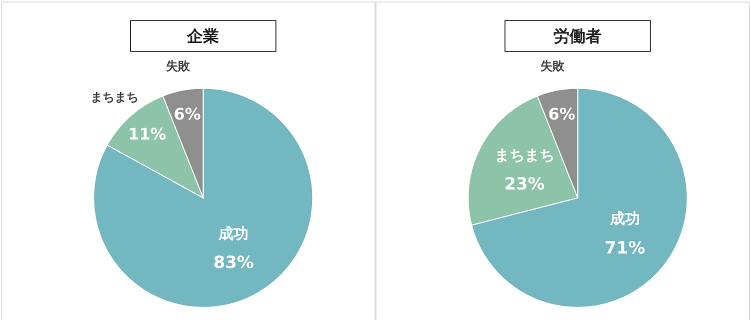  I want to click on data-label: 23%, so click(524, 184).